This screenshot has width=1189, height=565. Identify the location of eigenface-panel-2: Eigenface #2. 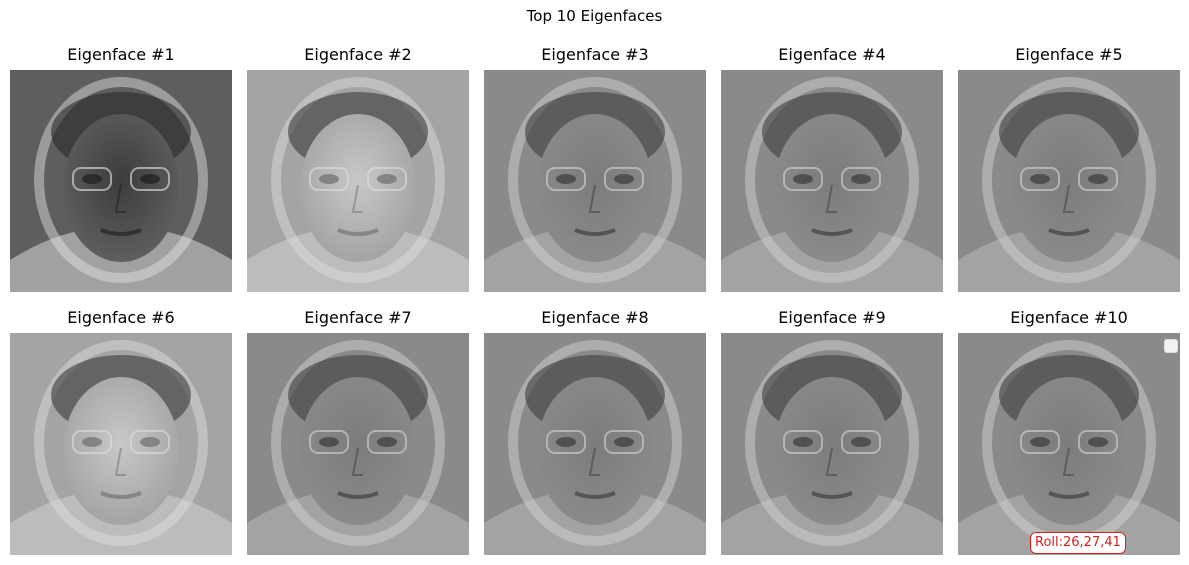
(358, 168).